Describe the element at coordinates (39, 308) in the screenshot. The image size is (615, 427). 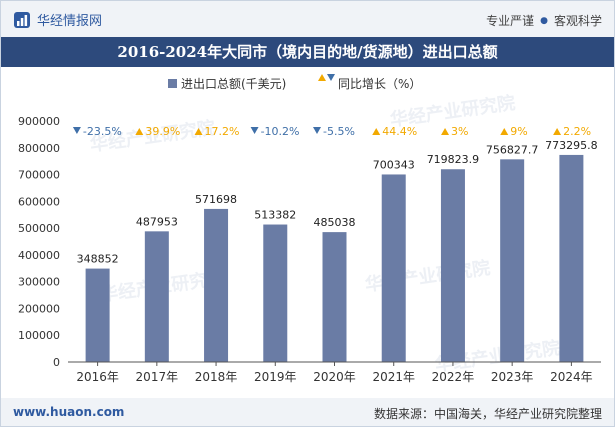
I see `y-tick-label: 200000` at that location.